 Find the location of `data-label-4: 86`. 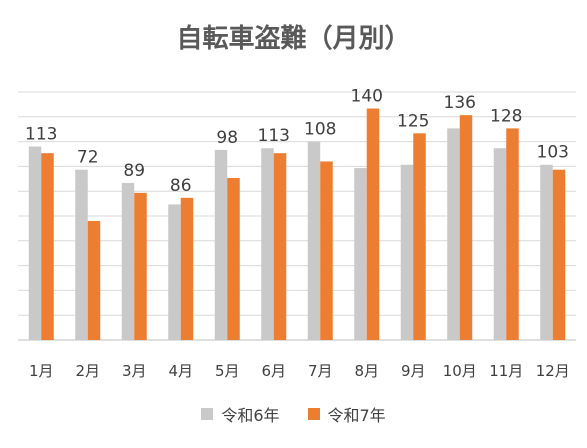

data-label-4: 86 is located at coordinates (181, 186).